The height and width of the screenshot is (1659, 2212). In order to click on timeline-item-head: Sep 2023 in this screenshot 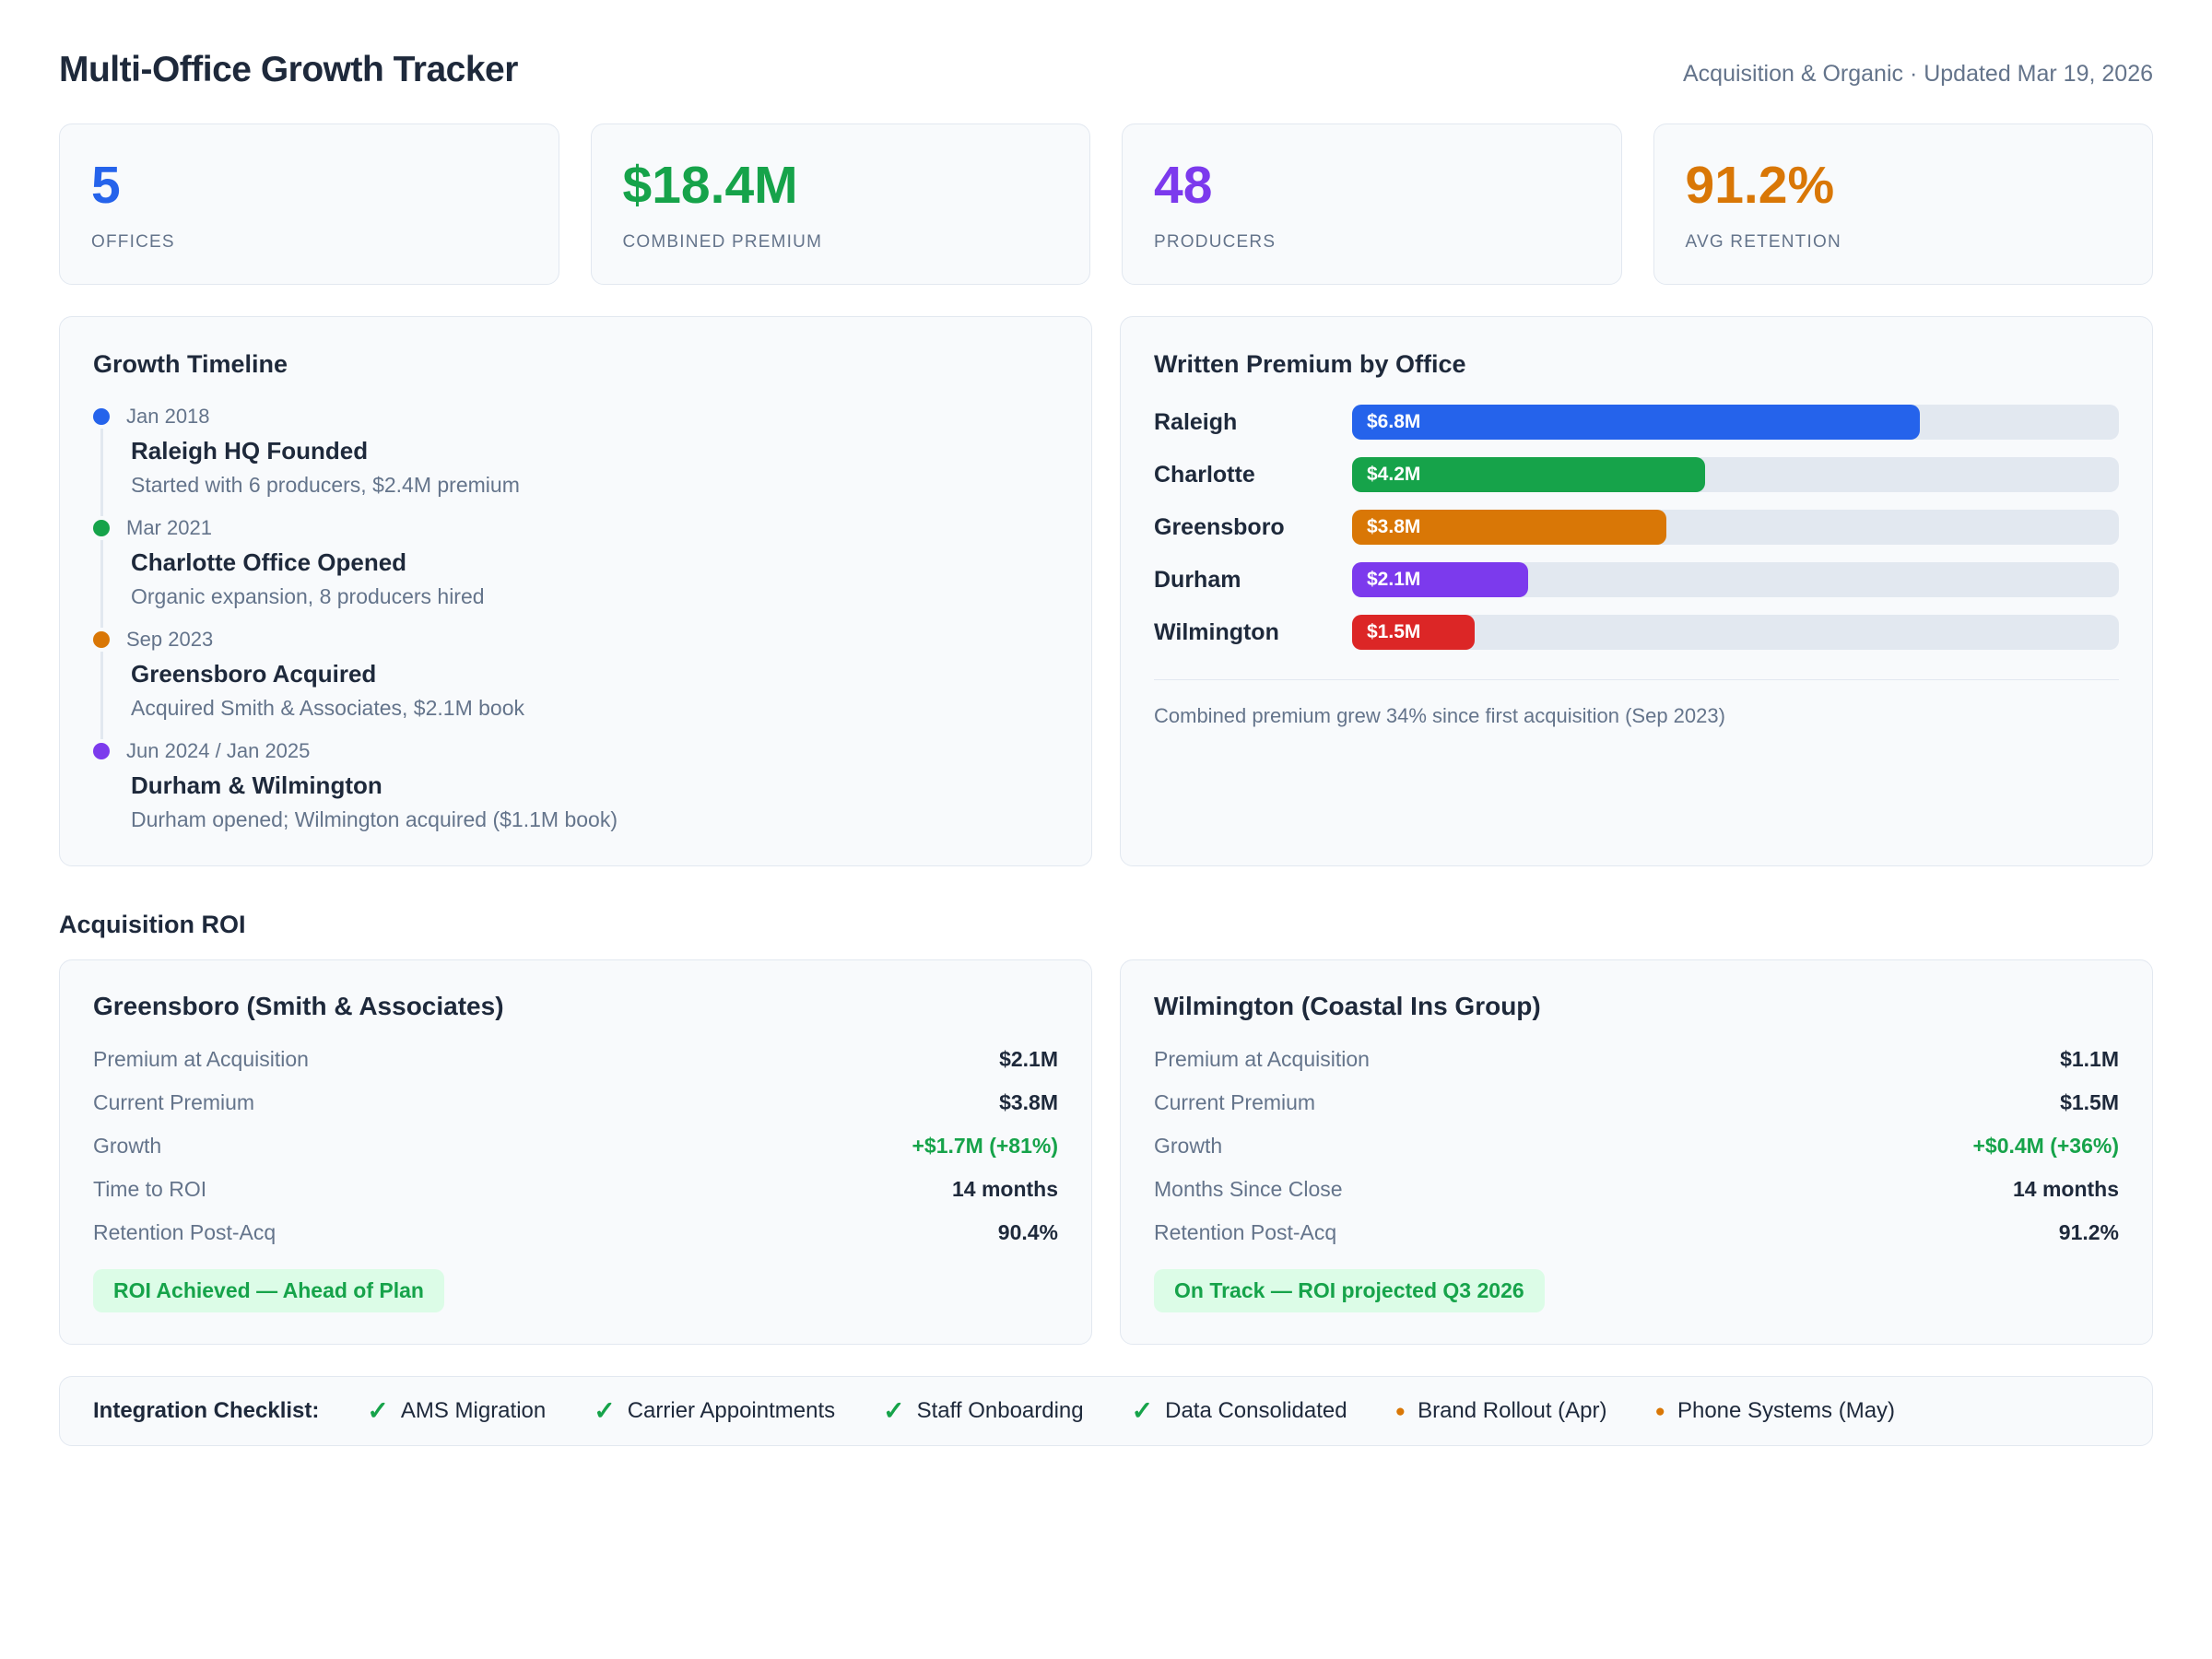, I will do `click(575, 640)`.